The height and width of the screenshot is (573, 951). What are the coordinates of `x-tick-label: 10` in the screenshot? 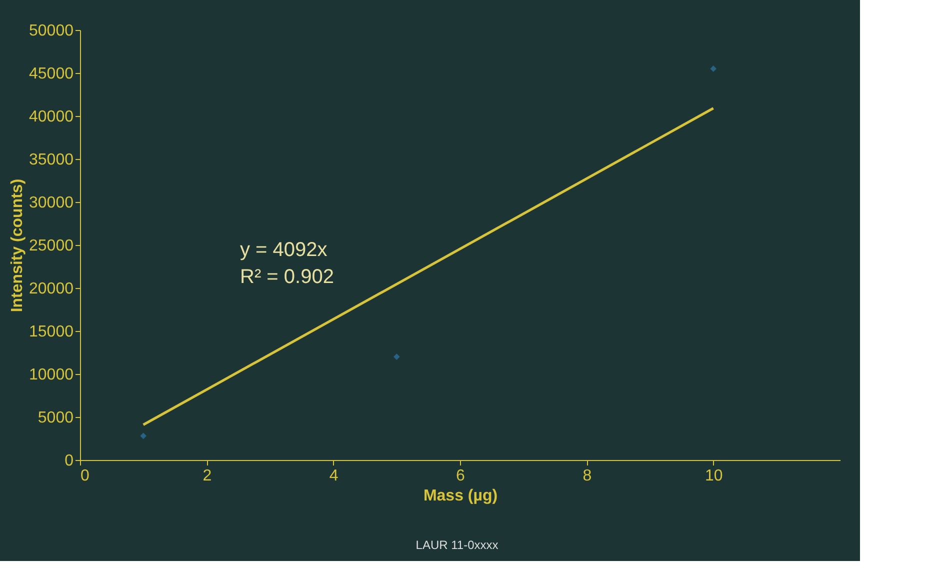 It's located at (713, 476).